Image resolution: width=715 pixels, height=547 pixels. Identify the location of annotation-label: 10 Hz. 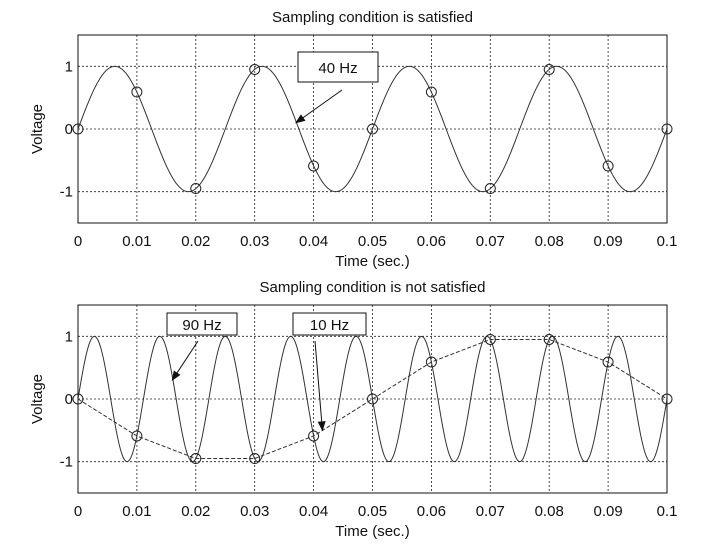
(329, 325).